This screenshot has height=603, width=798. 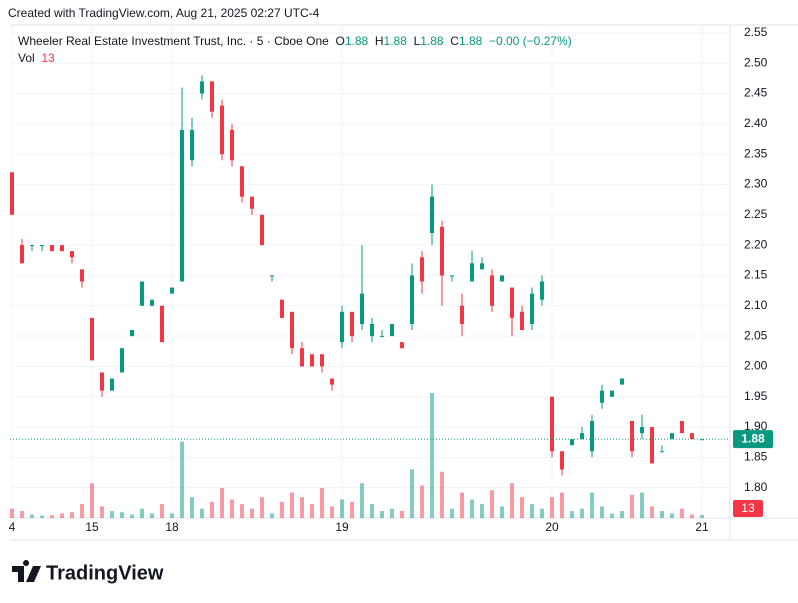 What do you see at coordinates (756, 32) in the screenshot?
I see `y-tick-label: 2.55` at bounding box center [756, 32].